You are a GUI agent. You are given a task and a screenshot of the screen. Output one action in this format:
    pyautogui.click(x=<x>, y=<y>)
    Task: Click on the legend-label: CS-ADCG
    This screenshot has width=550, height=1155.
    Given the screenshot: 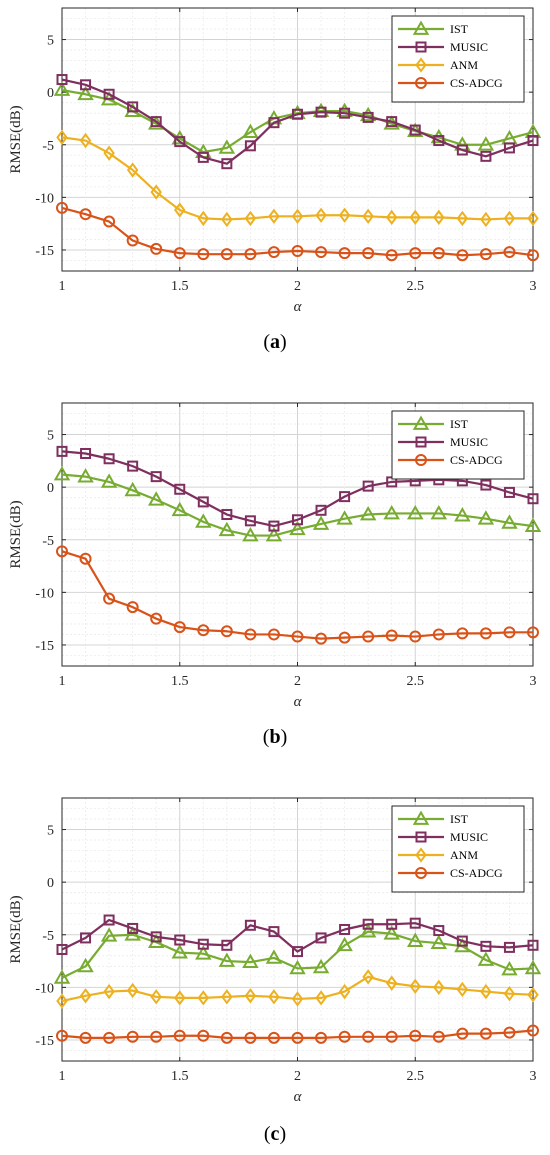 What is the action you would take?
    pyautogui.click(x=476, y=460)
    